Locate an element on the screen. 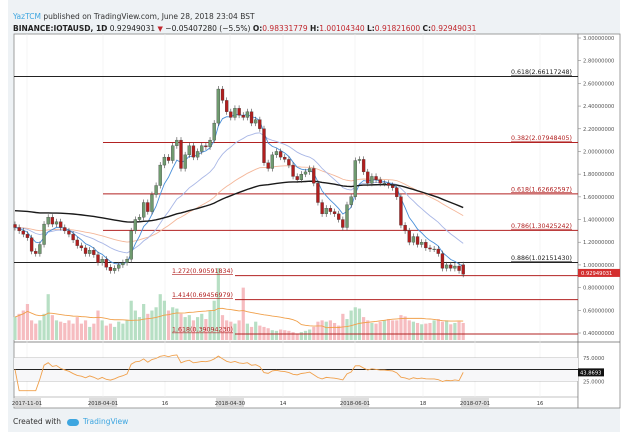 The height and width of the screenshot is (441, 630). rsi-line is located at coordinates (239, 373).